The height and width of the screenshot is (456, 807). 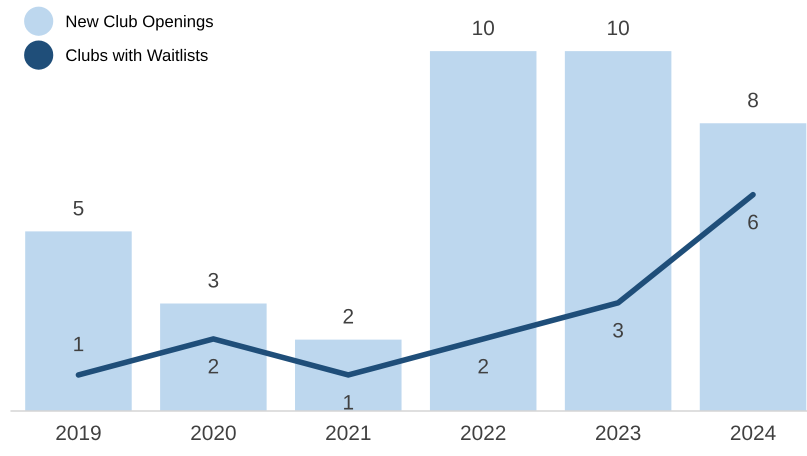 What do you see at coordinates (753, 222) in the screenshot?
I see `data-label: 6` at bounding box center [753, 222].